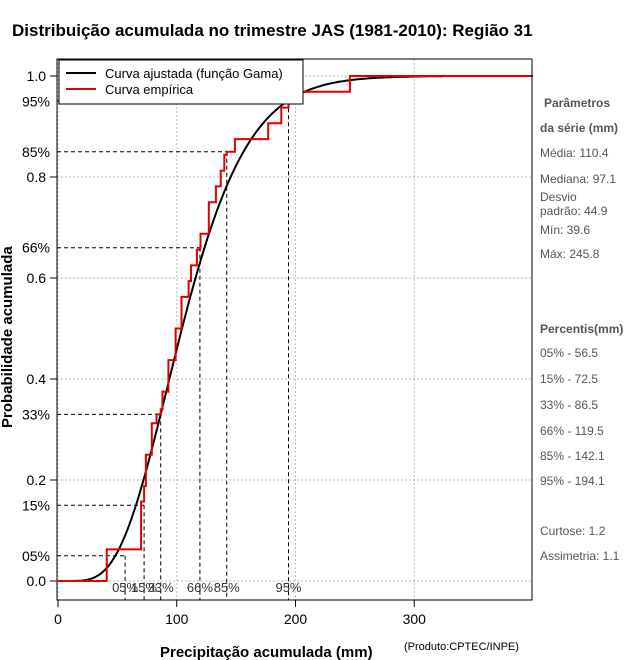  What do you see at coordinates (8, 337) in the screenshot?
I see `y-axis-title: Probabilidade acumulada` at bounding box center [8, 337].